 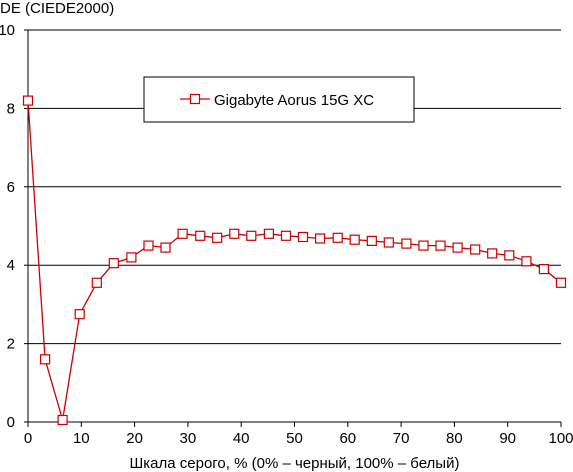 I want to click on x-tick-label-50: 50, so click(x=294, y=438).